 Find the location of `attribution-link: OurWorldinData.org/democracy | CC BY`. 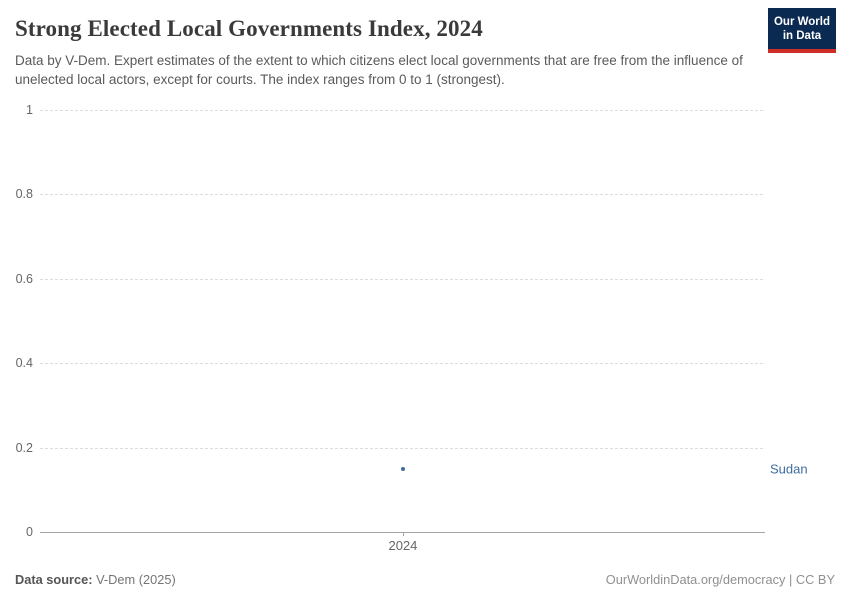

attribution-link: OurWorldinData.org/democracy | CC BY is located at coordinates (720, 579).